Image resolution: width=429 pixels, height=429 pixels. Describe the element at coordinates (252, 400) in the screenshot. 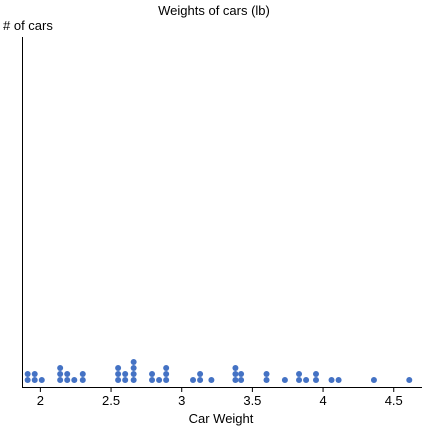

I see `x-tick-label: 3.5` at that location.